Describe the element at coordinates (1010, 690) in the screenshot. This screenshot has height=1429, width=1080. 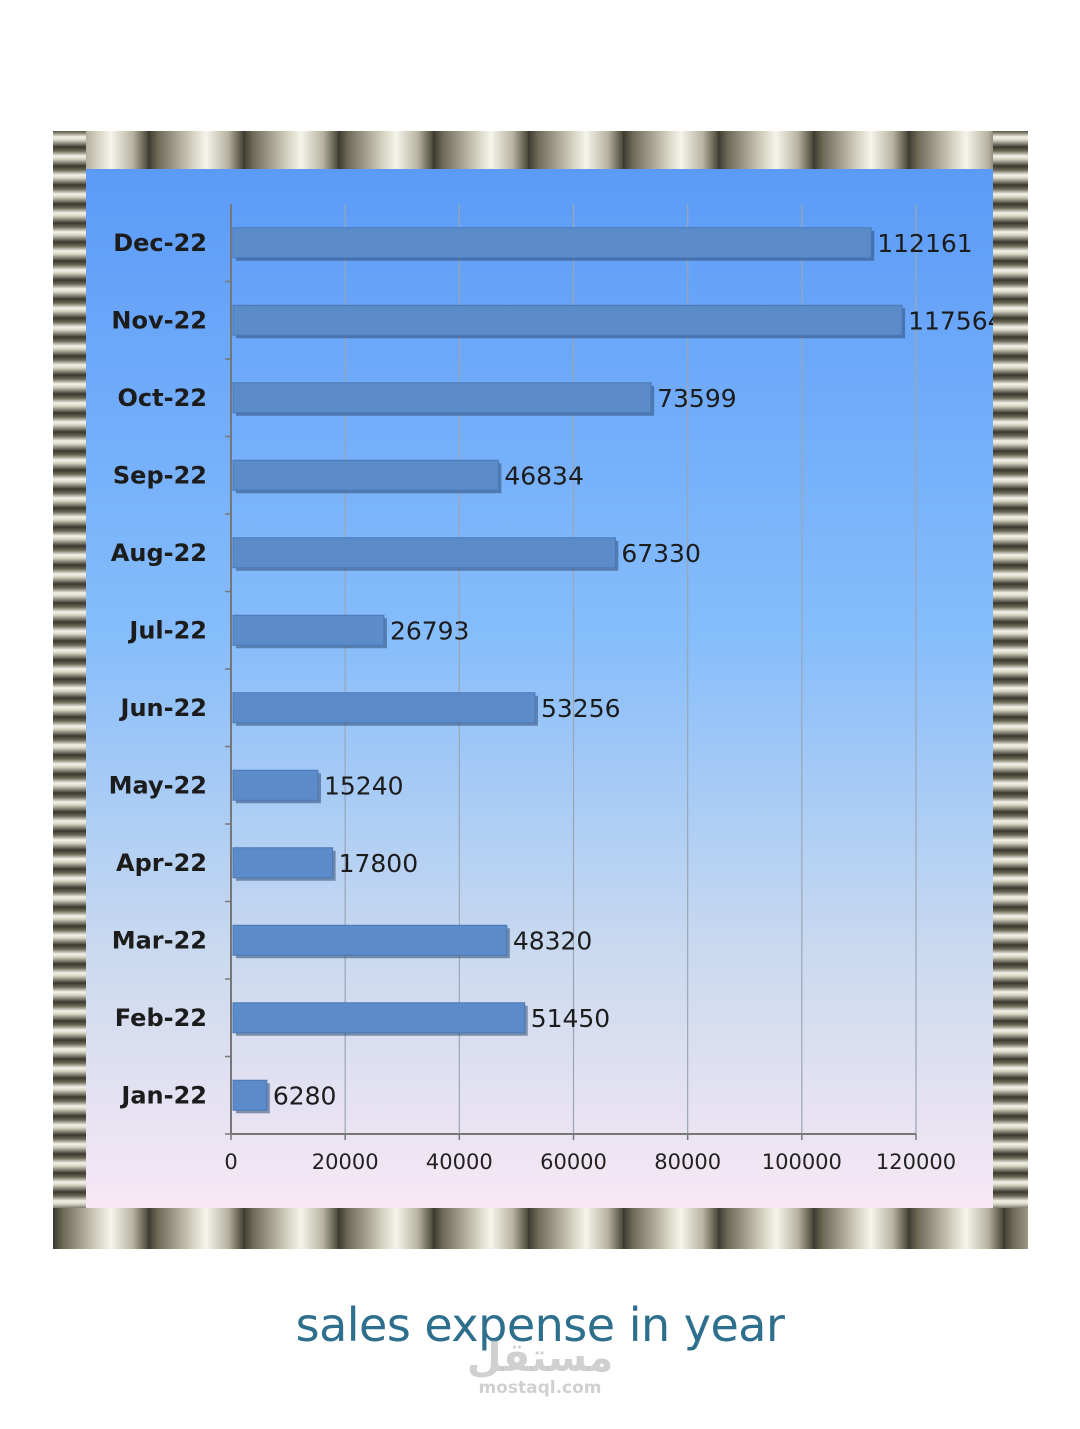
I see `frame-right-border` at that location.